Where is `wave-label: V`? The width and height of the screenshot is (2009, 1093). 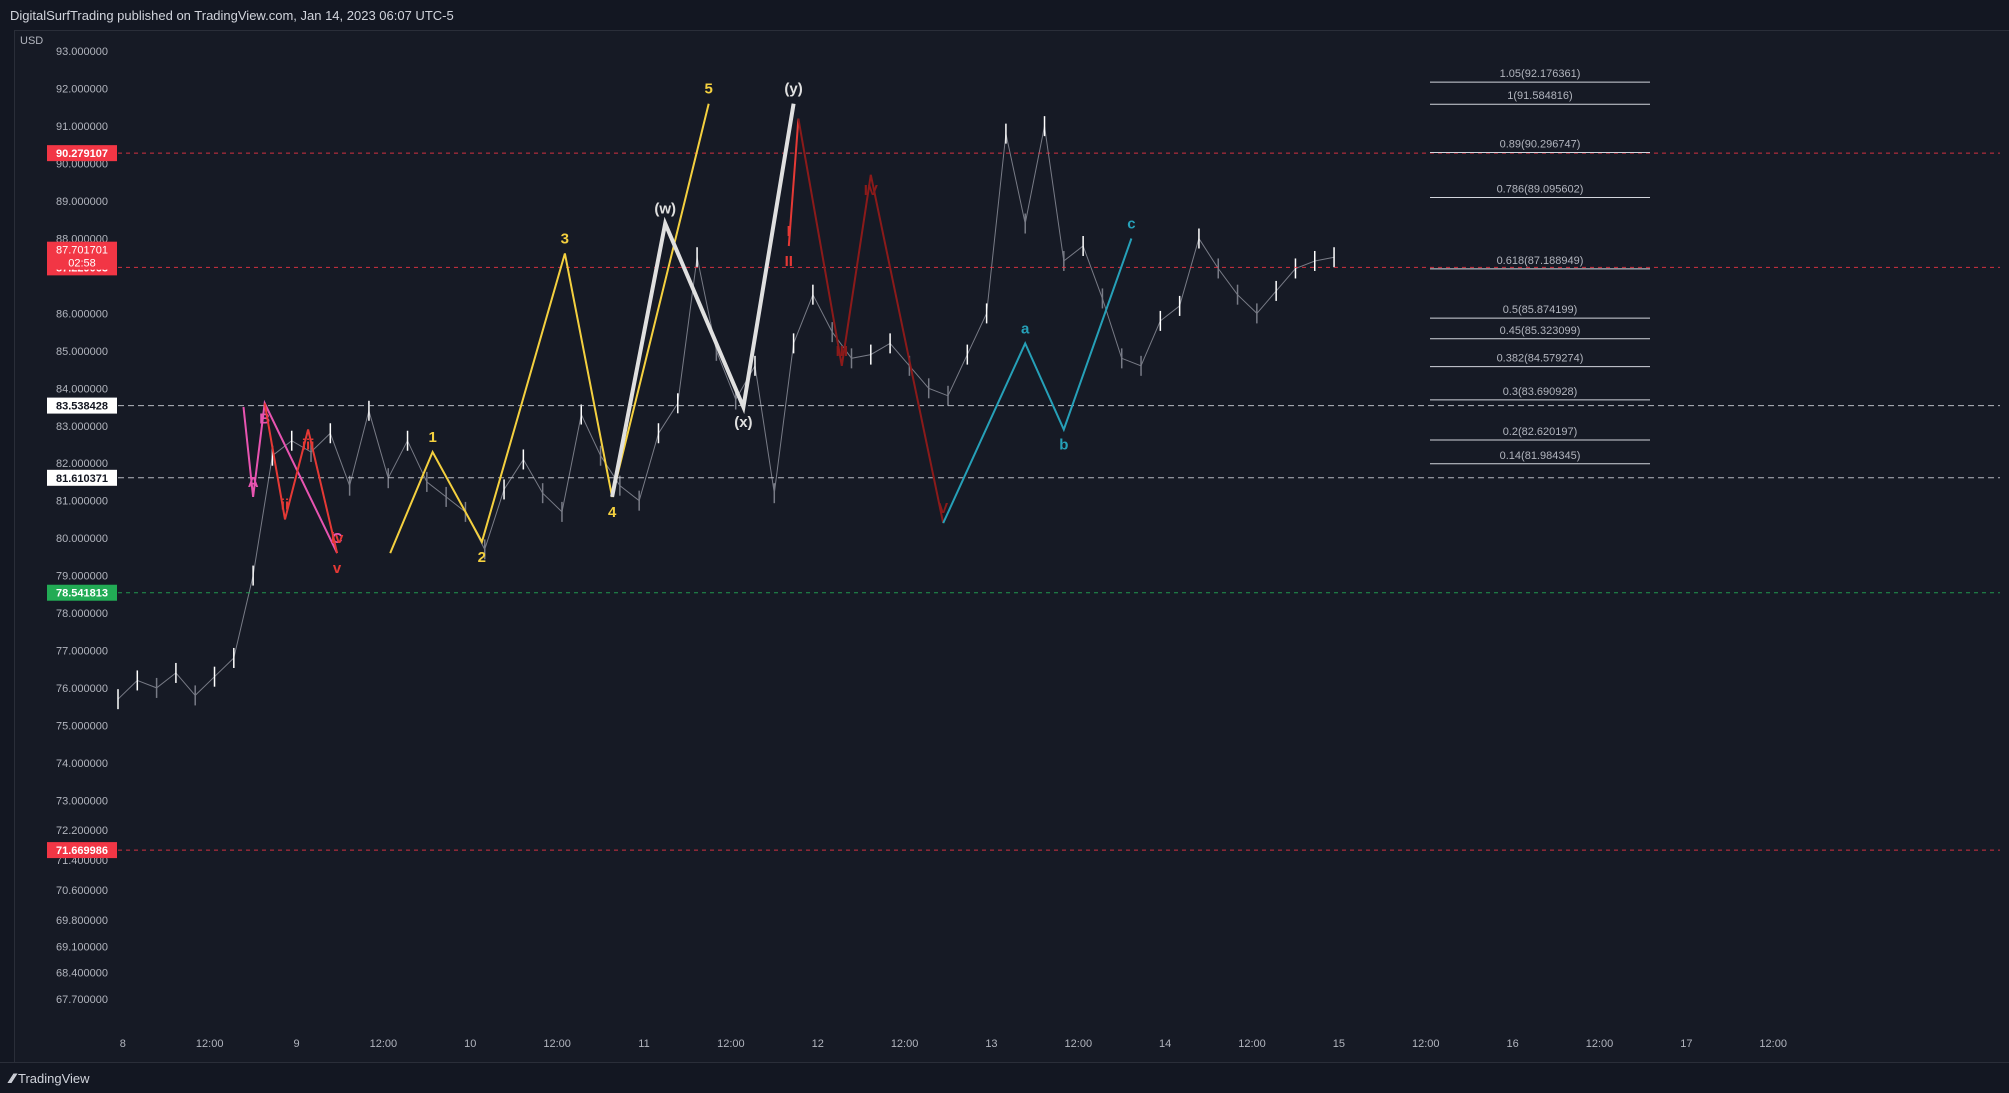 wave-label: V is located at coordinates (943, 508).